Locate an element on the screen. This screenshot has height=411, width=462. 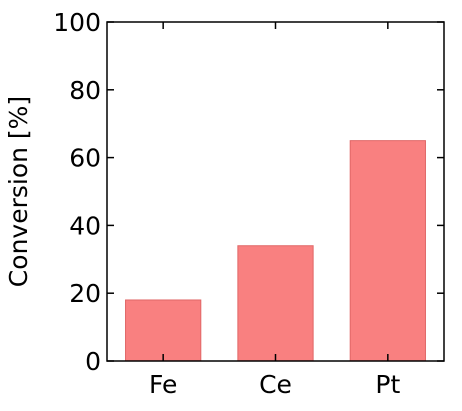
bar-pt is located at coordinates (387, 251).